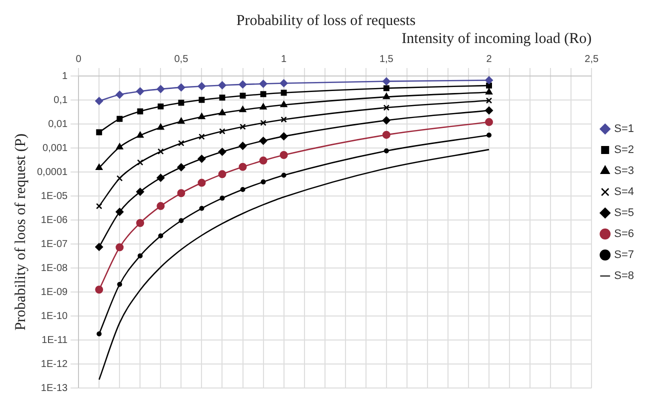 The width and height of the screenshot is (662, 405). What do you see at coordinates (54, 244) in the screenshot?
I see `y-tick-label: 1E-07` at bounding box center [54, 244].